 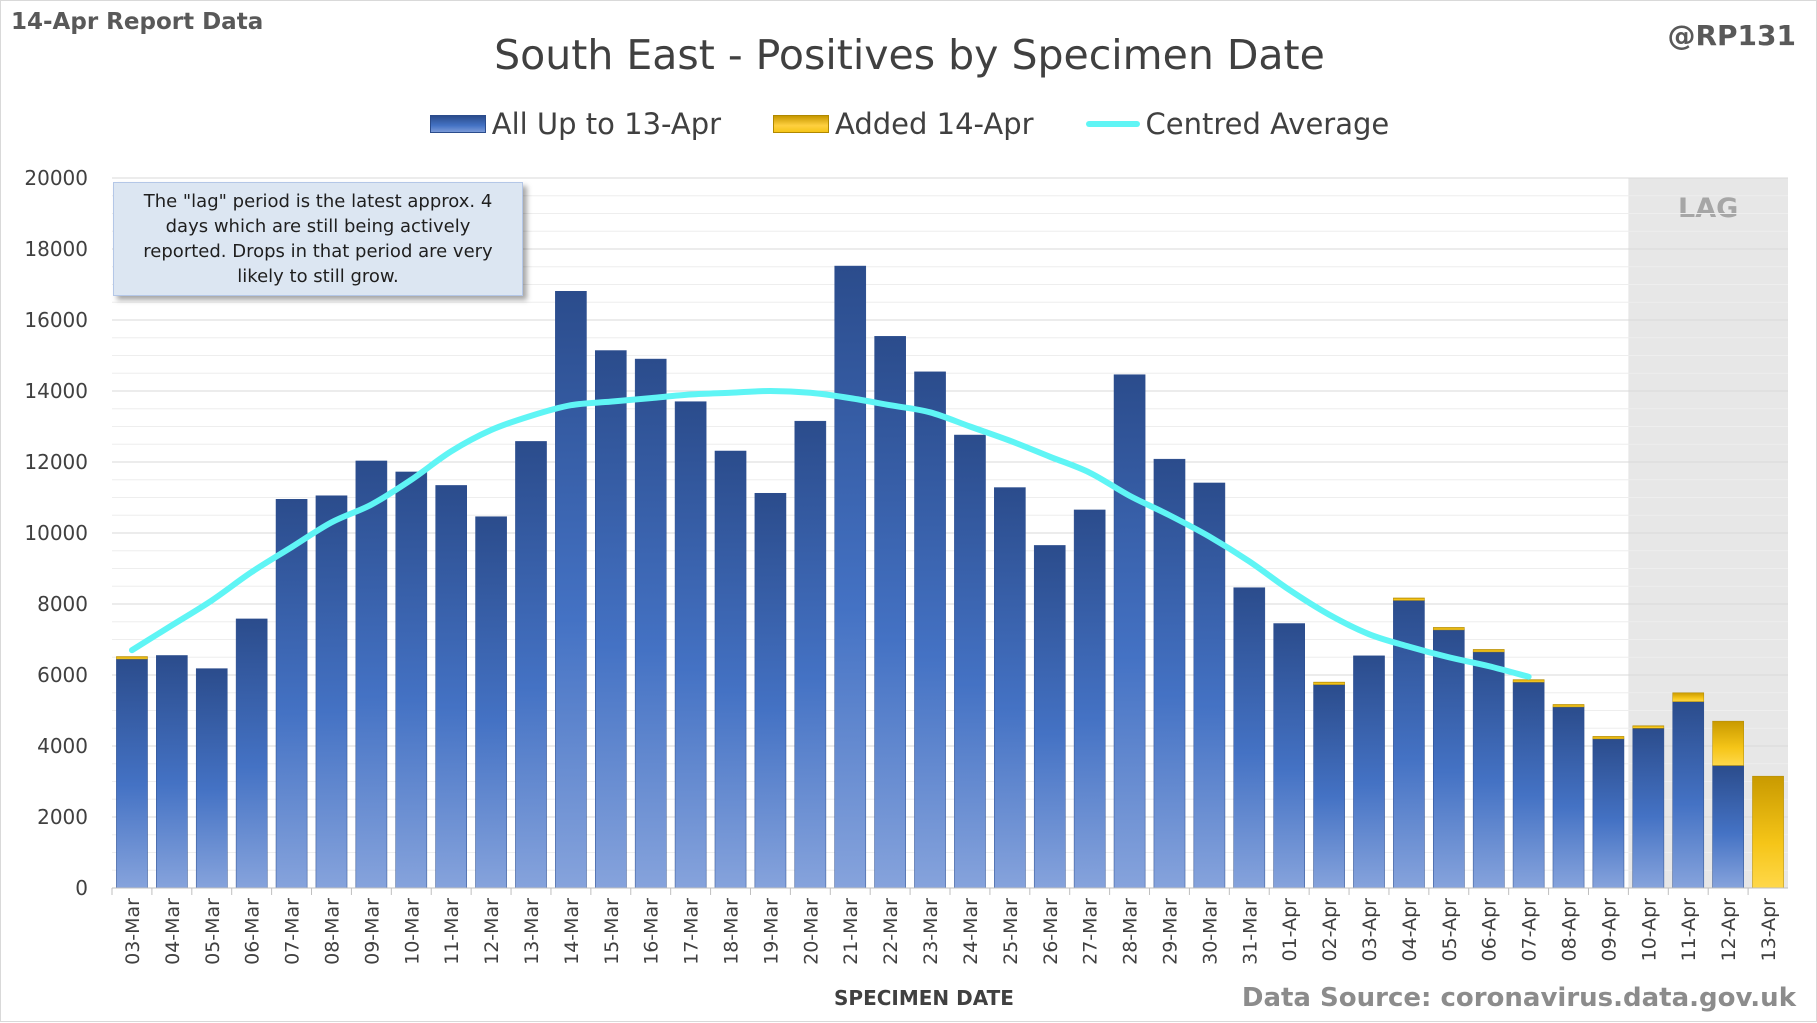 I want to click on x-tick-label: 27-Mar, so click(x=1091, y=931).